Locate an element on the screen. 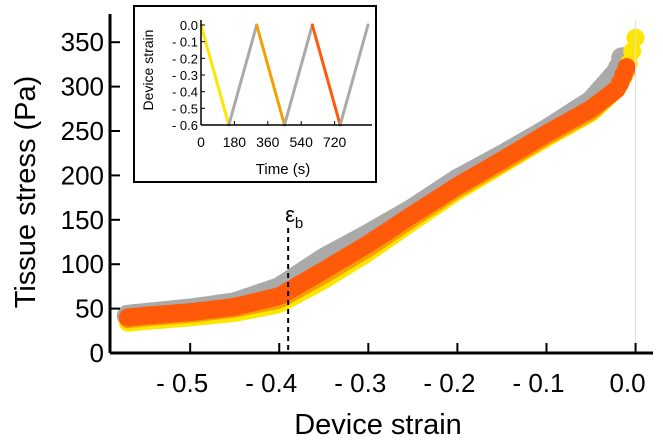 This screenshot has width=663, height=441. x-tick-label: - 0.1 is located at coordinates (538, 383).